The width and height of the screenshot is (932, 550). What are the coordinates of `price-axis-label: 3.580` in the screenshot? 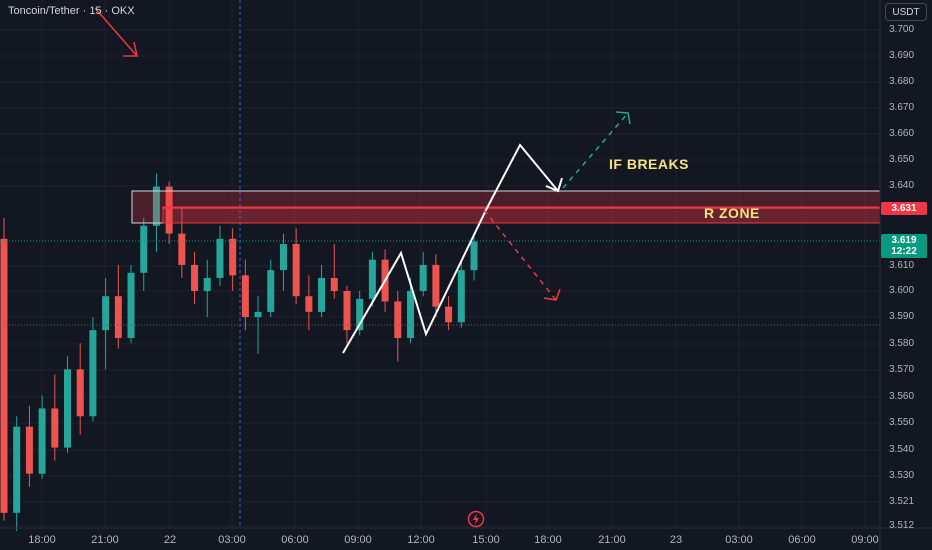 It's located at (902, 343).